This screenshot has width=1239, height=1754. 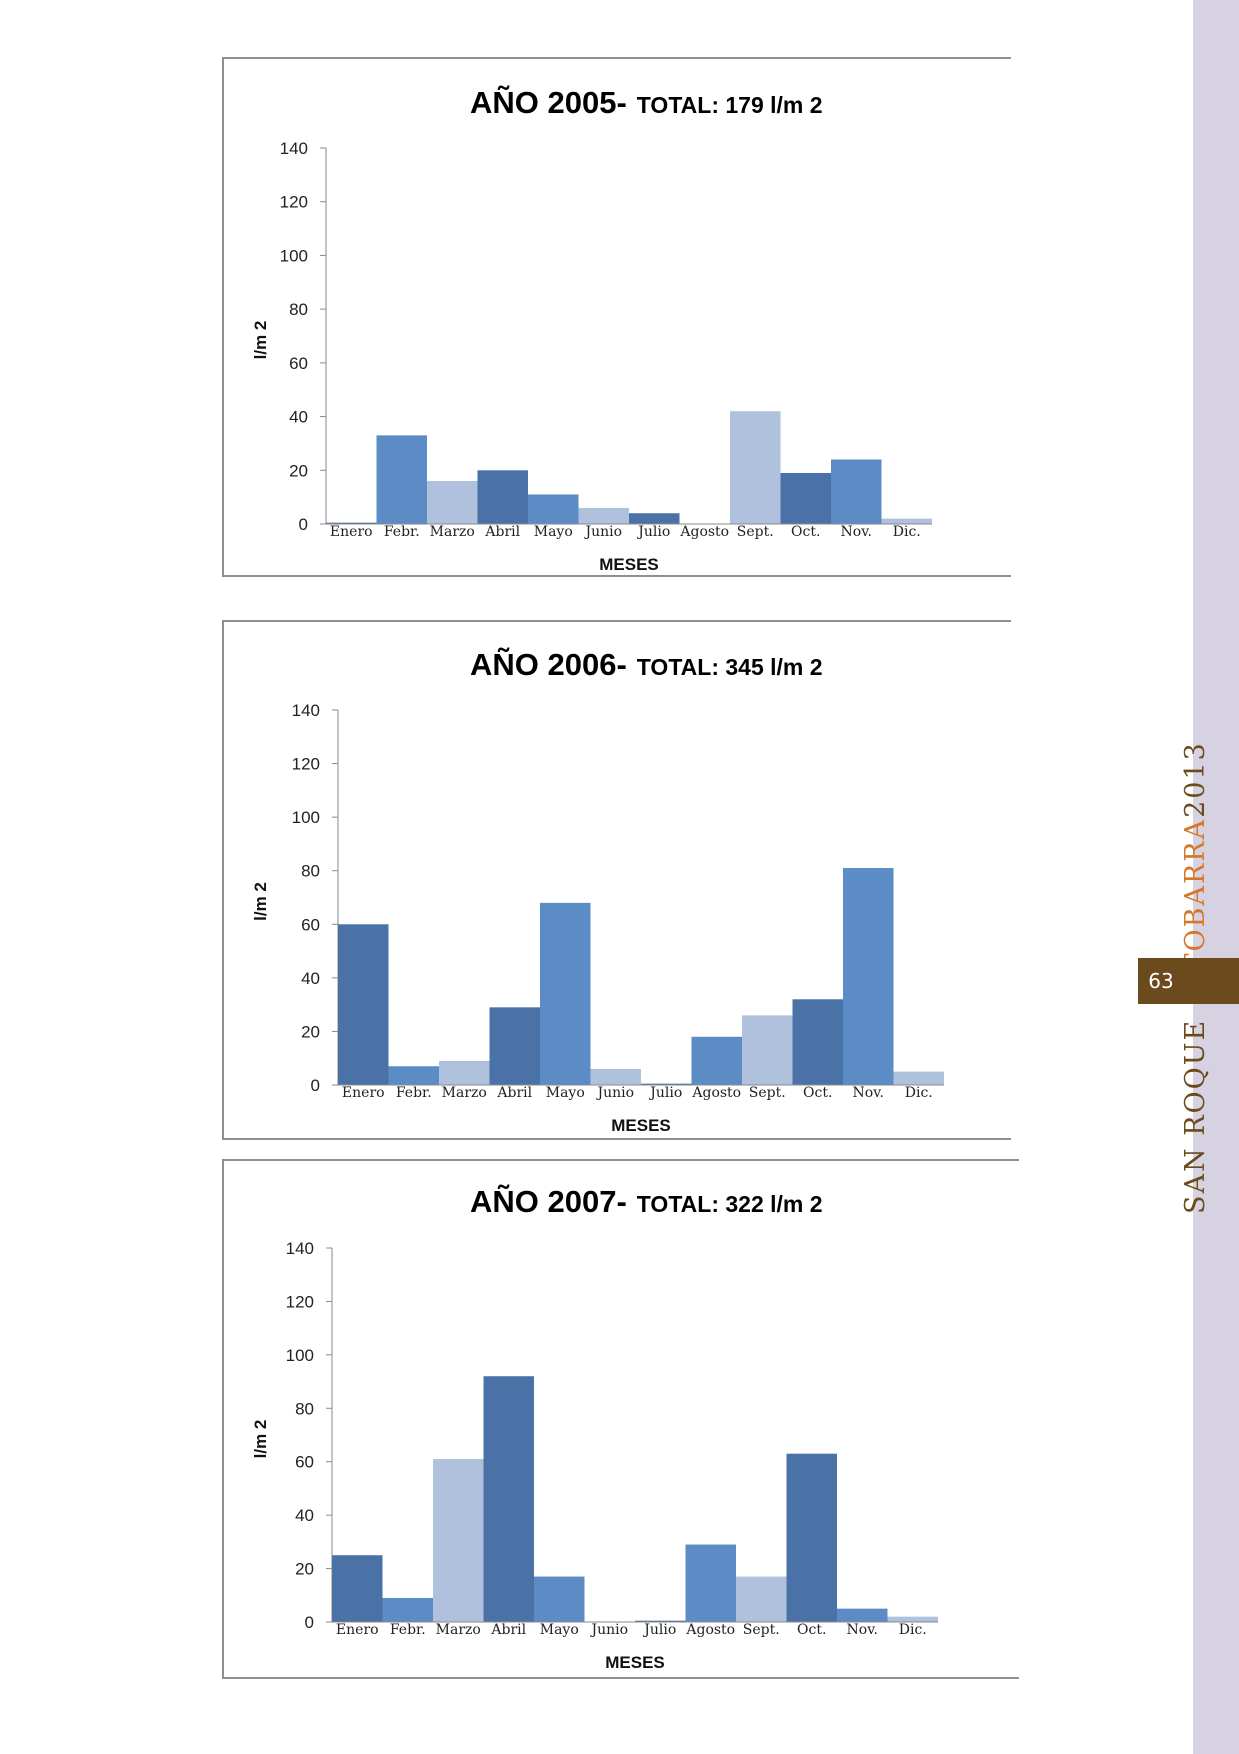 What do you see at coordinates (730, 105) in the screenshot?
I see `chart-title-subtitle: TOTAL: 179 l/m 2` at bounding box center [730, 105].